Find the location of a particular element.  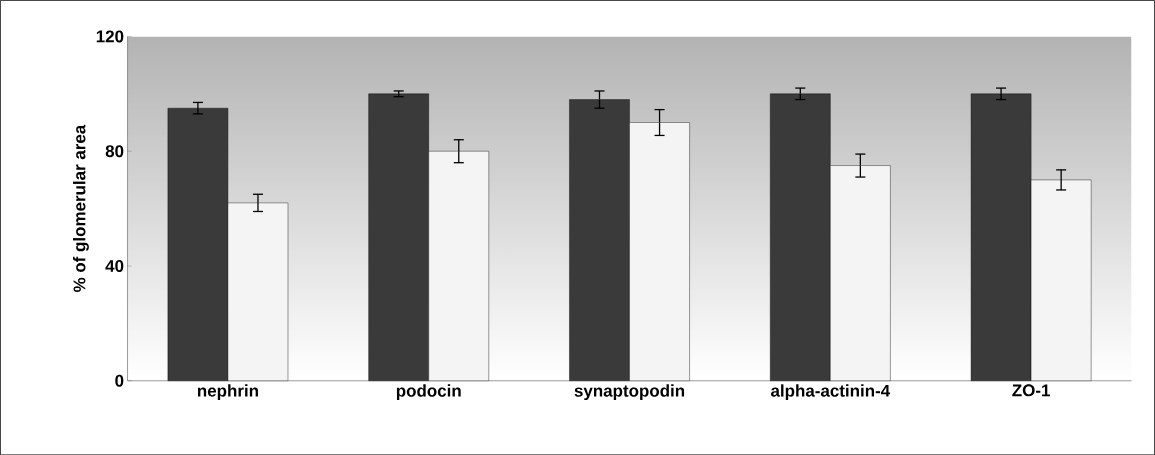

y-tick-label: 40 is located at coordinates (114, 265).